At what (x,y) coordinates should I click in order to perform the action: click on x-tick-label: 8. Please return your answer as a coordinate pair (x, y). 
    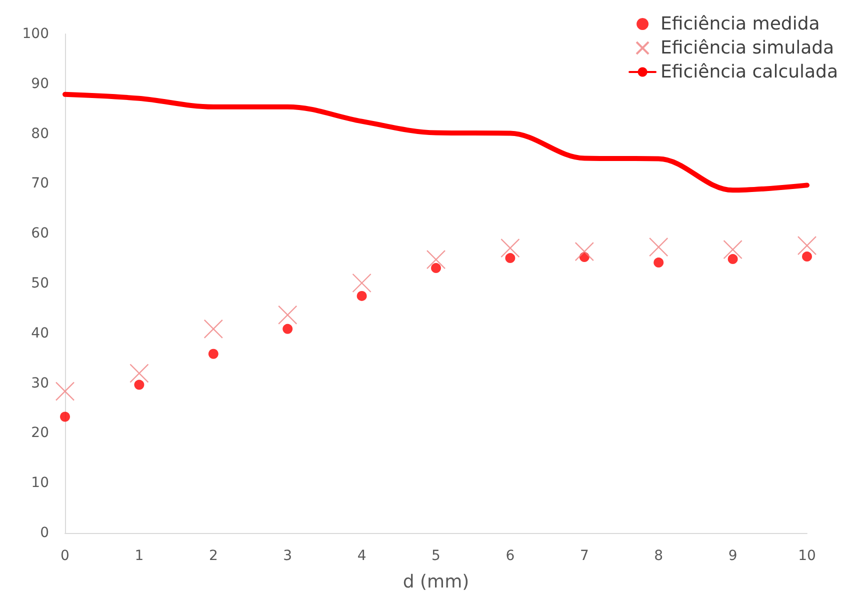
    Looking at the image, I should click on (659, 556).